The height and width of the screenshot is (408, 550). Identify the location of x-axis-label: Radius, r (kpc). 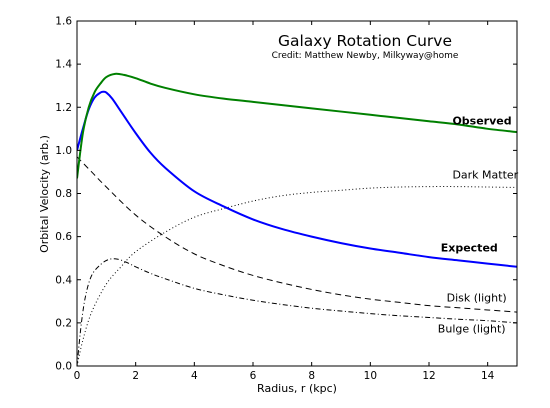
(297, 388).